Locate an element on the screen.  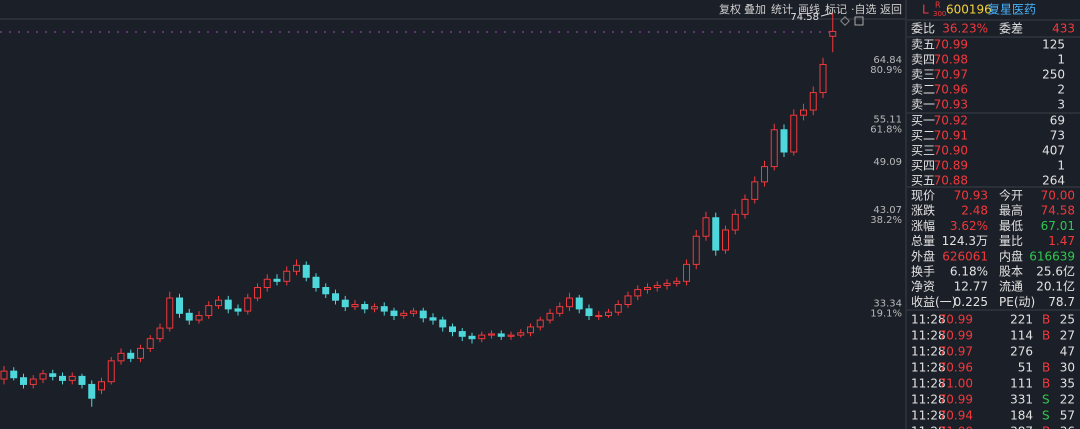
draw-icon is located at coordinates (845, 21).